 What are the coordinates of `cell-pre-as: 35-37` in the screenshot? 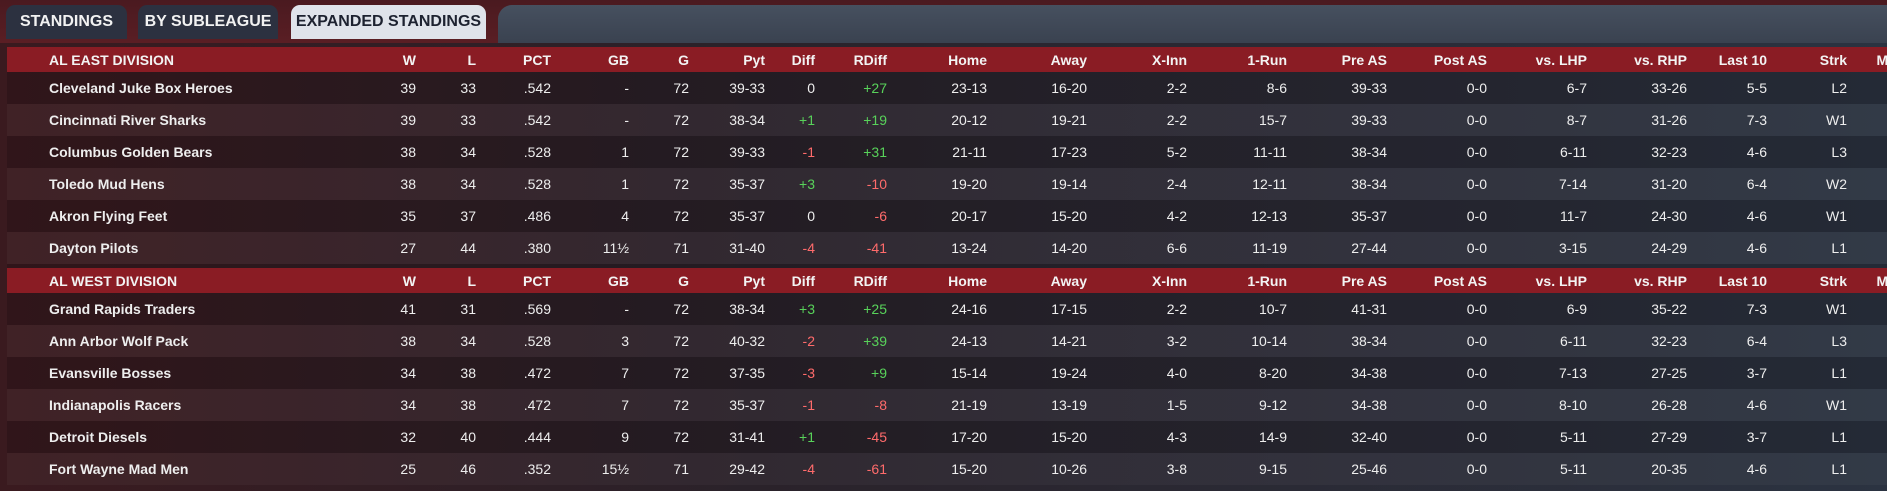 It's located at (1369, 216).